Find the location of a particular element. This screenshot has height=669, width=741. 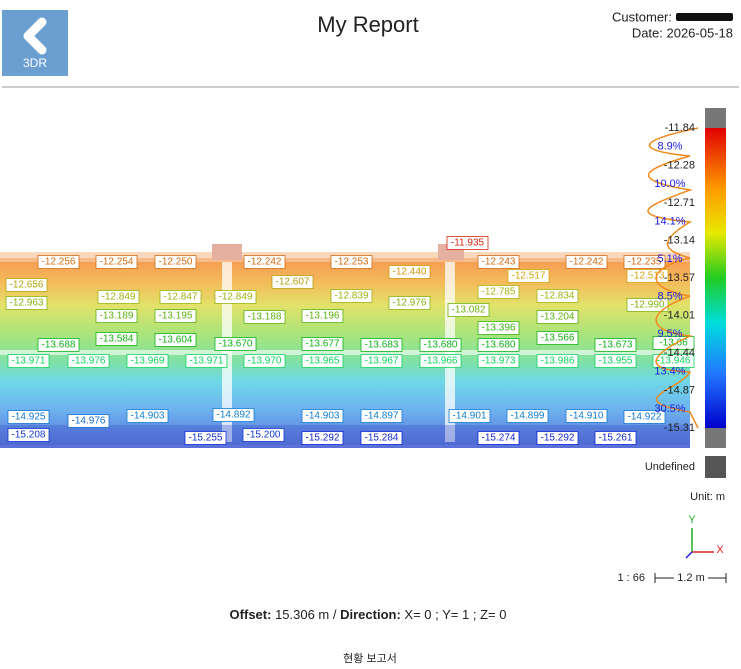

elevation-label: -12.517 is located at coordinates (528, 276).